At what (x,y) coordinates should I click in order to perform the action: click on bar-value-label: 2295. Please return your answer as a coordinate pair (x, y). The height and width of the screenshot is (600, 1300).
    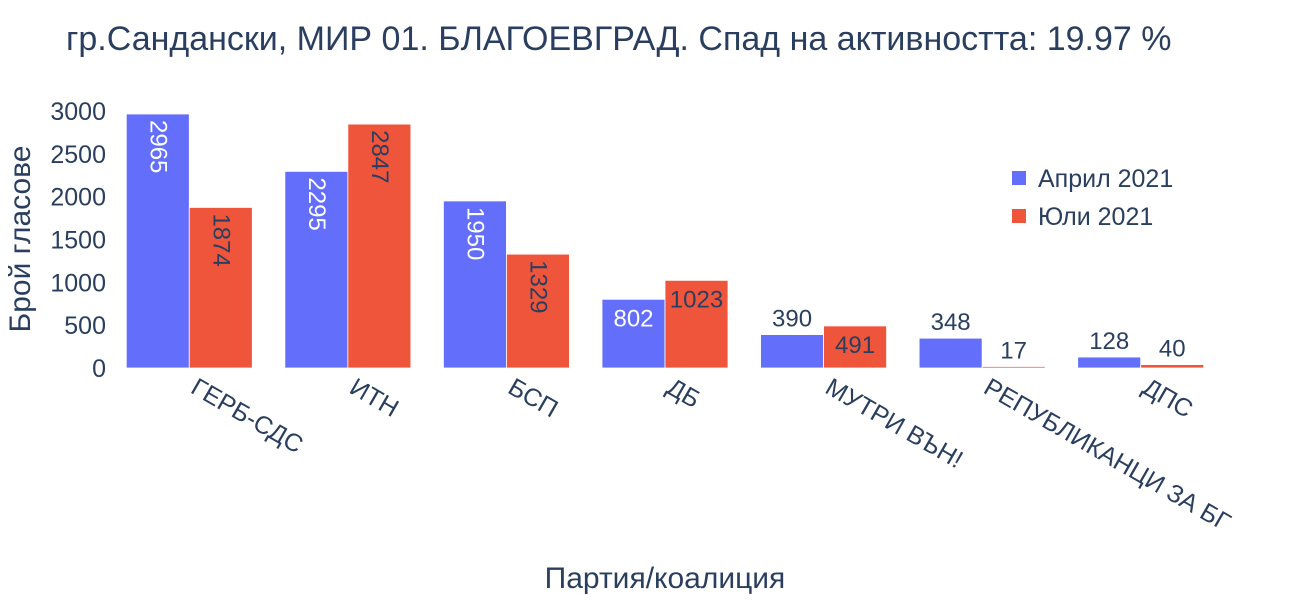
    Looking at the image, I should click on (316, 203).